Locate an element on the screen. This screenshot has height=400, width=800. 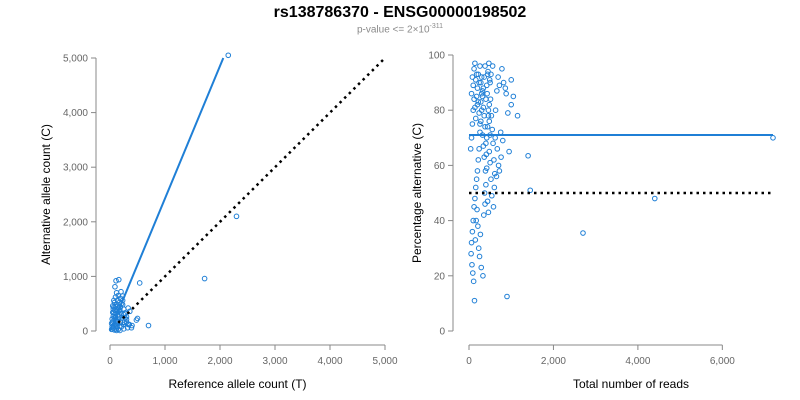
left-y-tick-label: 5,000 is located at coordinates (75, 59).